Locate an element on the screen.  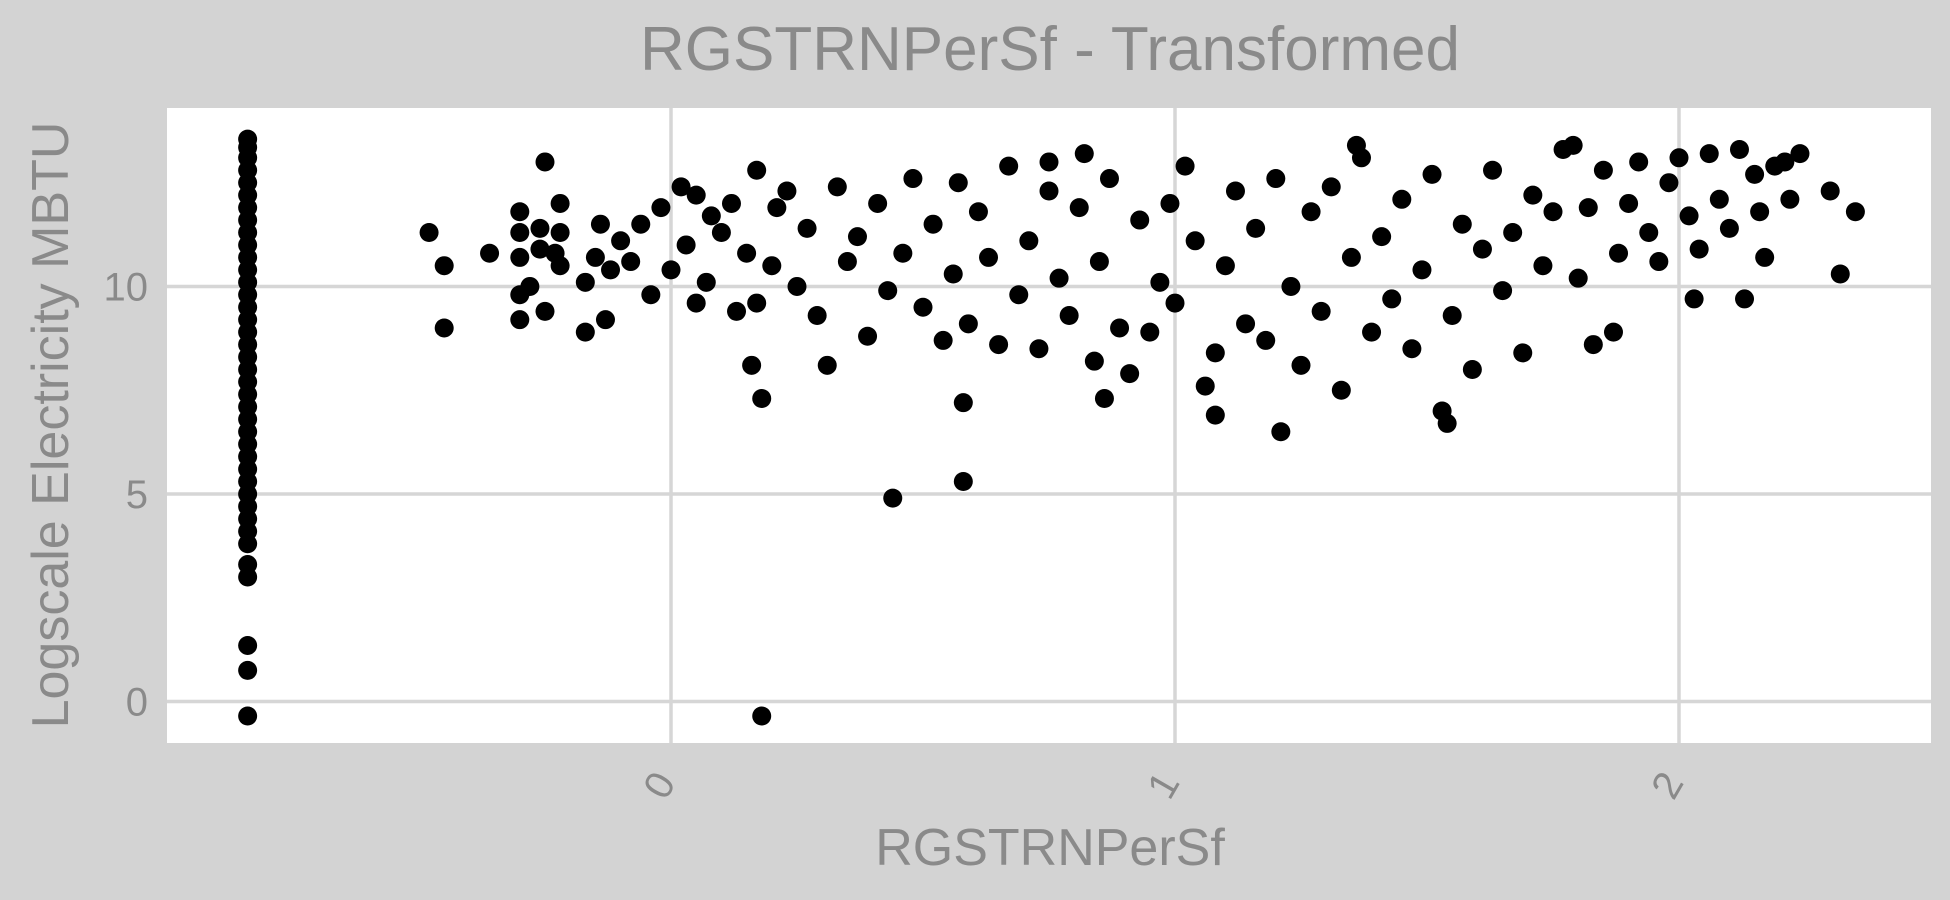
chart-title: RGSTRNPerSf - Transformed is located at coordinates (1050, 49).